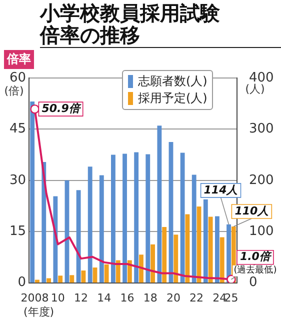 This screenshot has height=320, width=281. I want to click on x-tick-label: 16, so click(127, 297).